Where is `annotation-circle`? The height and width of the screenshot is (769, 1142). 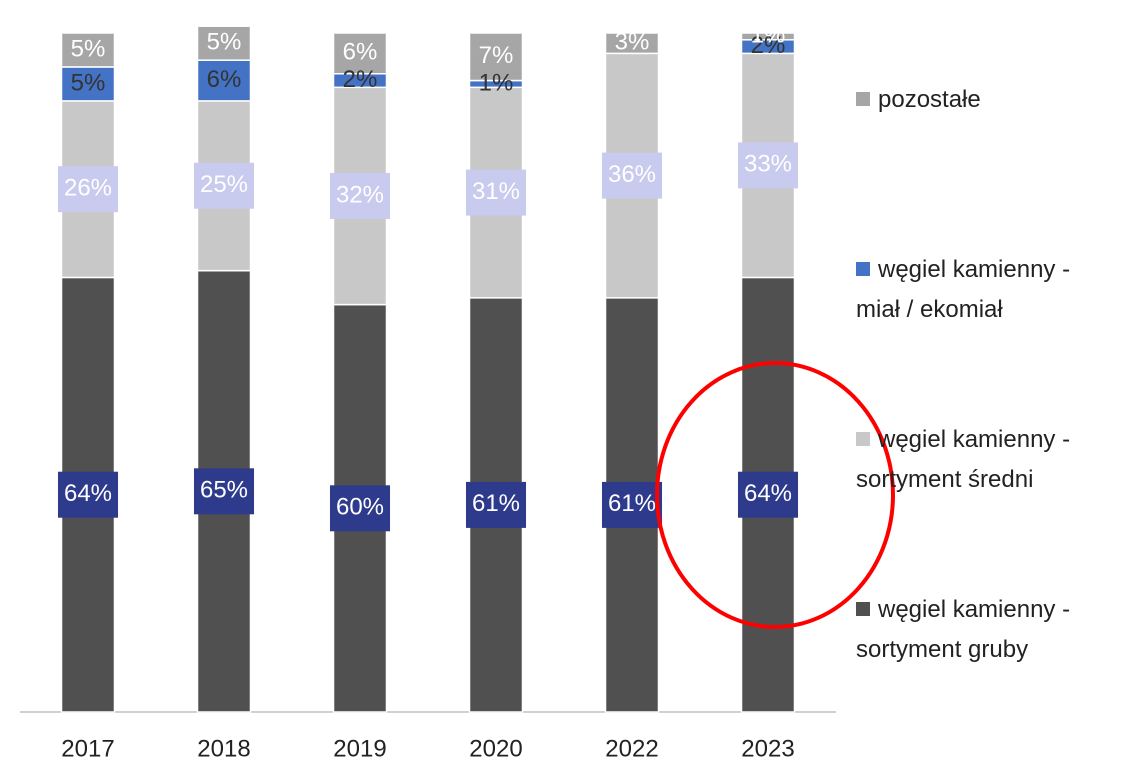 annotation-circle is located at coordinates (775, 495).